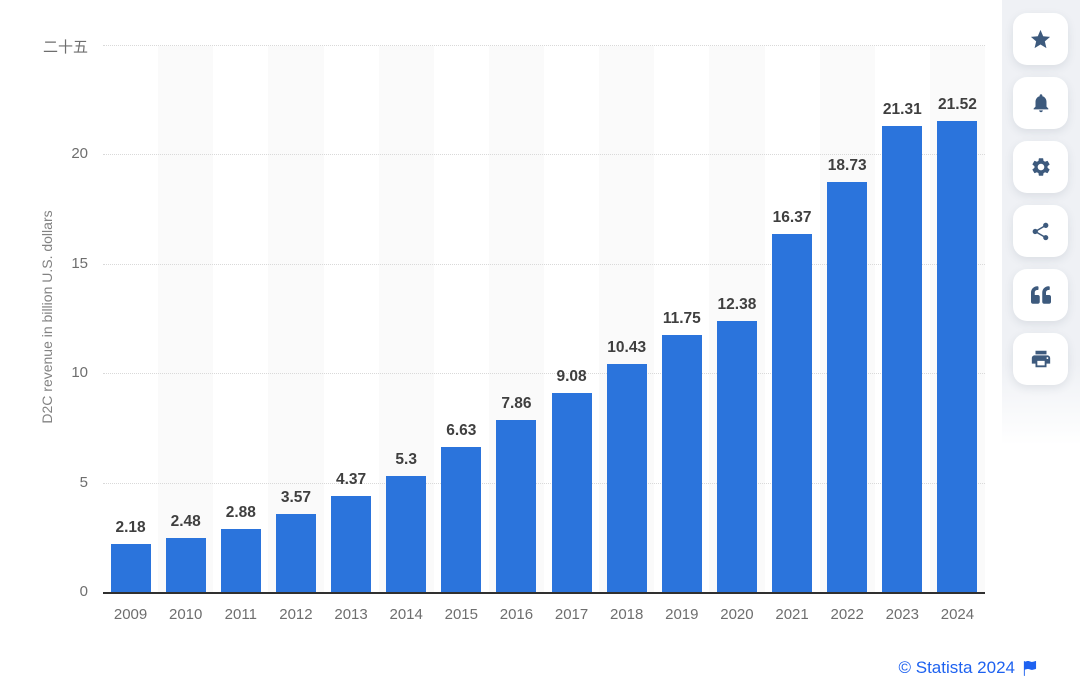  What do you see at coordinates (792, 217) in the screenshot?
I see `bar-value-label: 16.37` at bounding box center [792, 217].